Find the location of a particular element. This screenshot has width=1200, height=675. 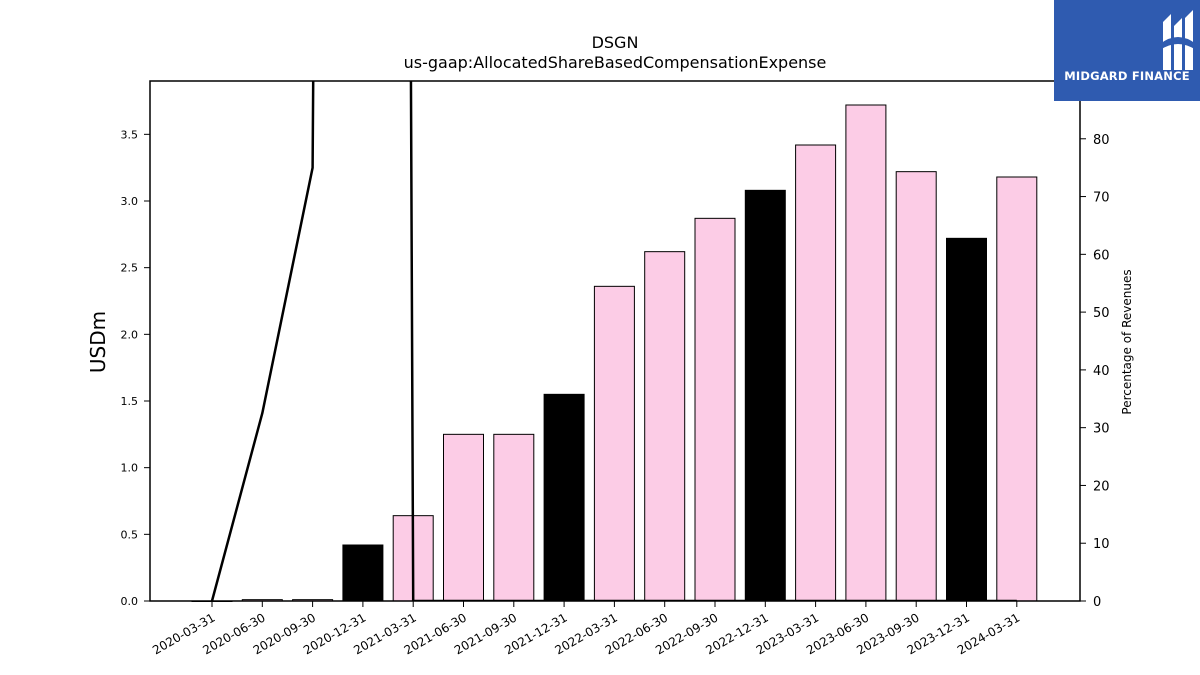

y2-tick-label: 80 is located at coordinates (1101, 140).